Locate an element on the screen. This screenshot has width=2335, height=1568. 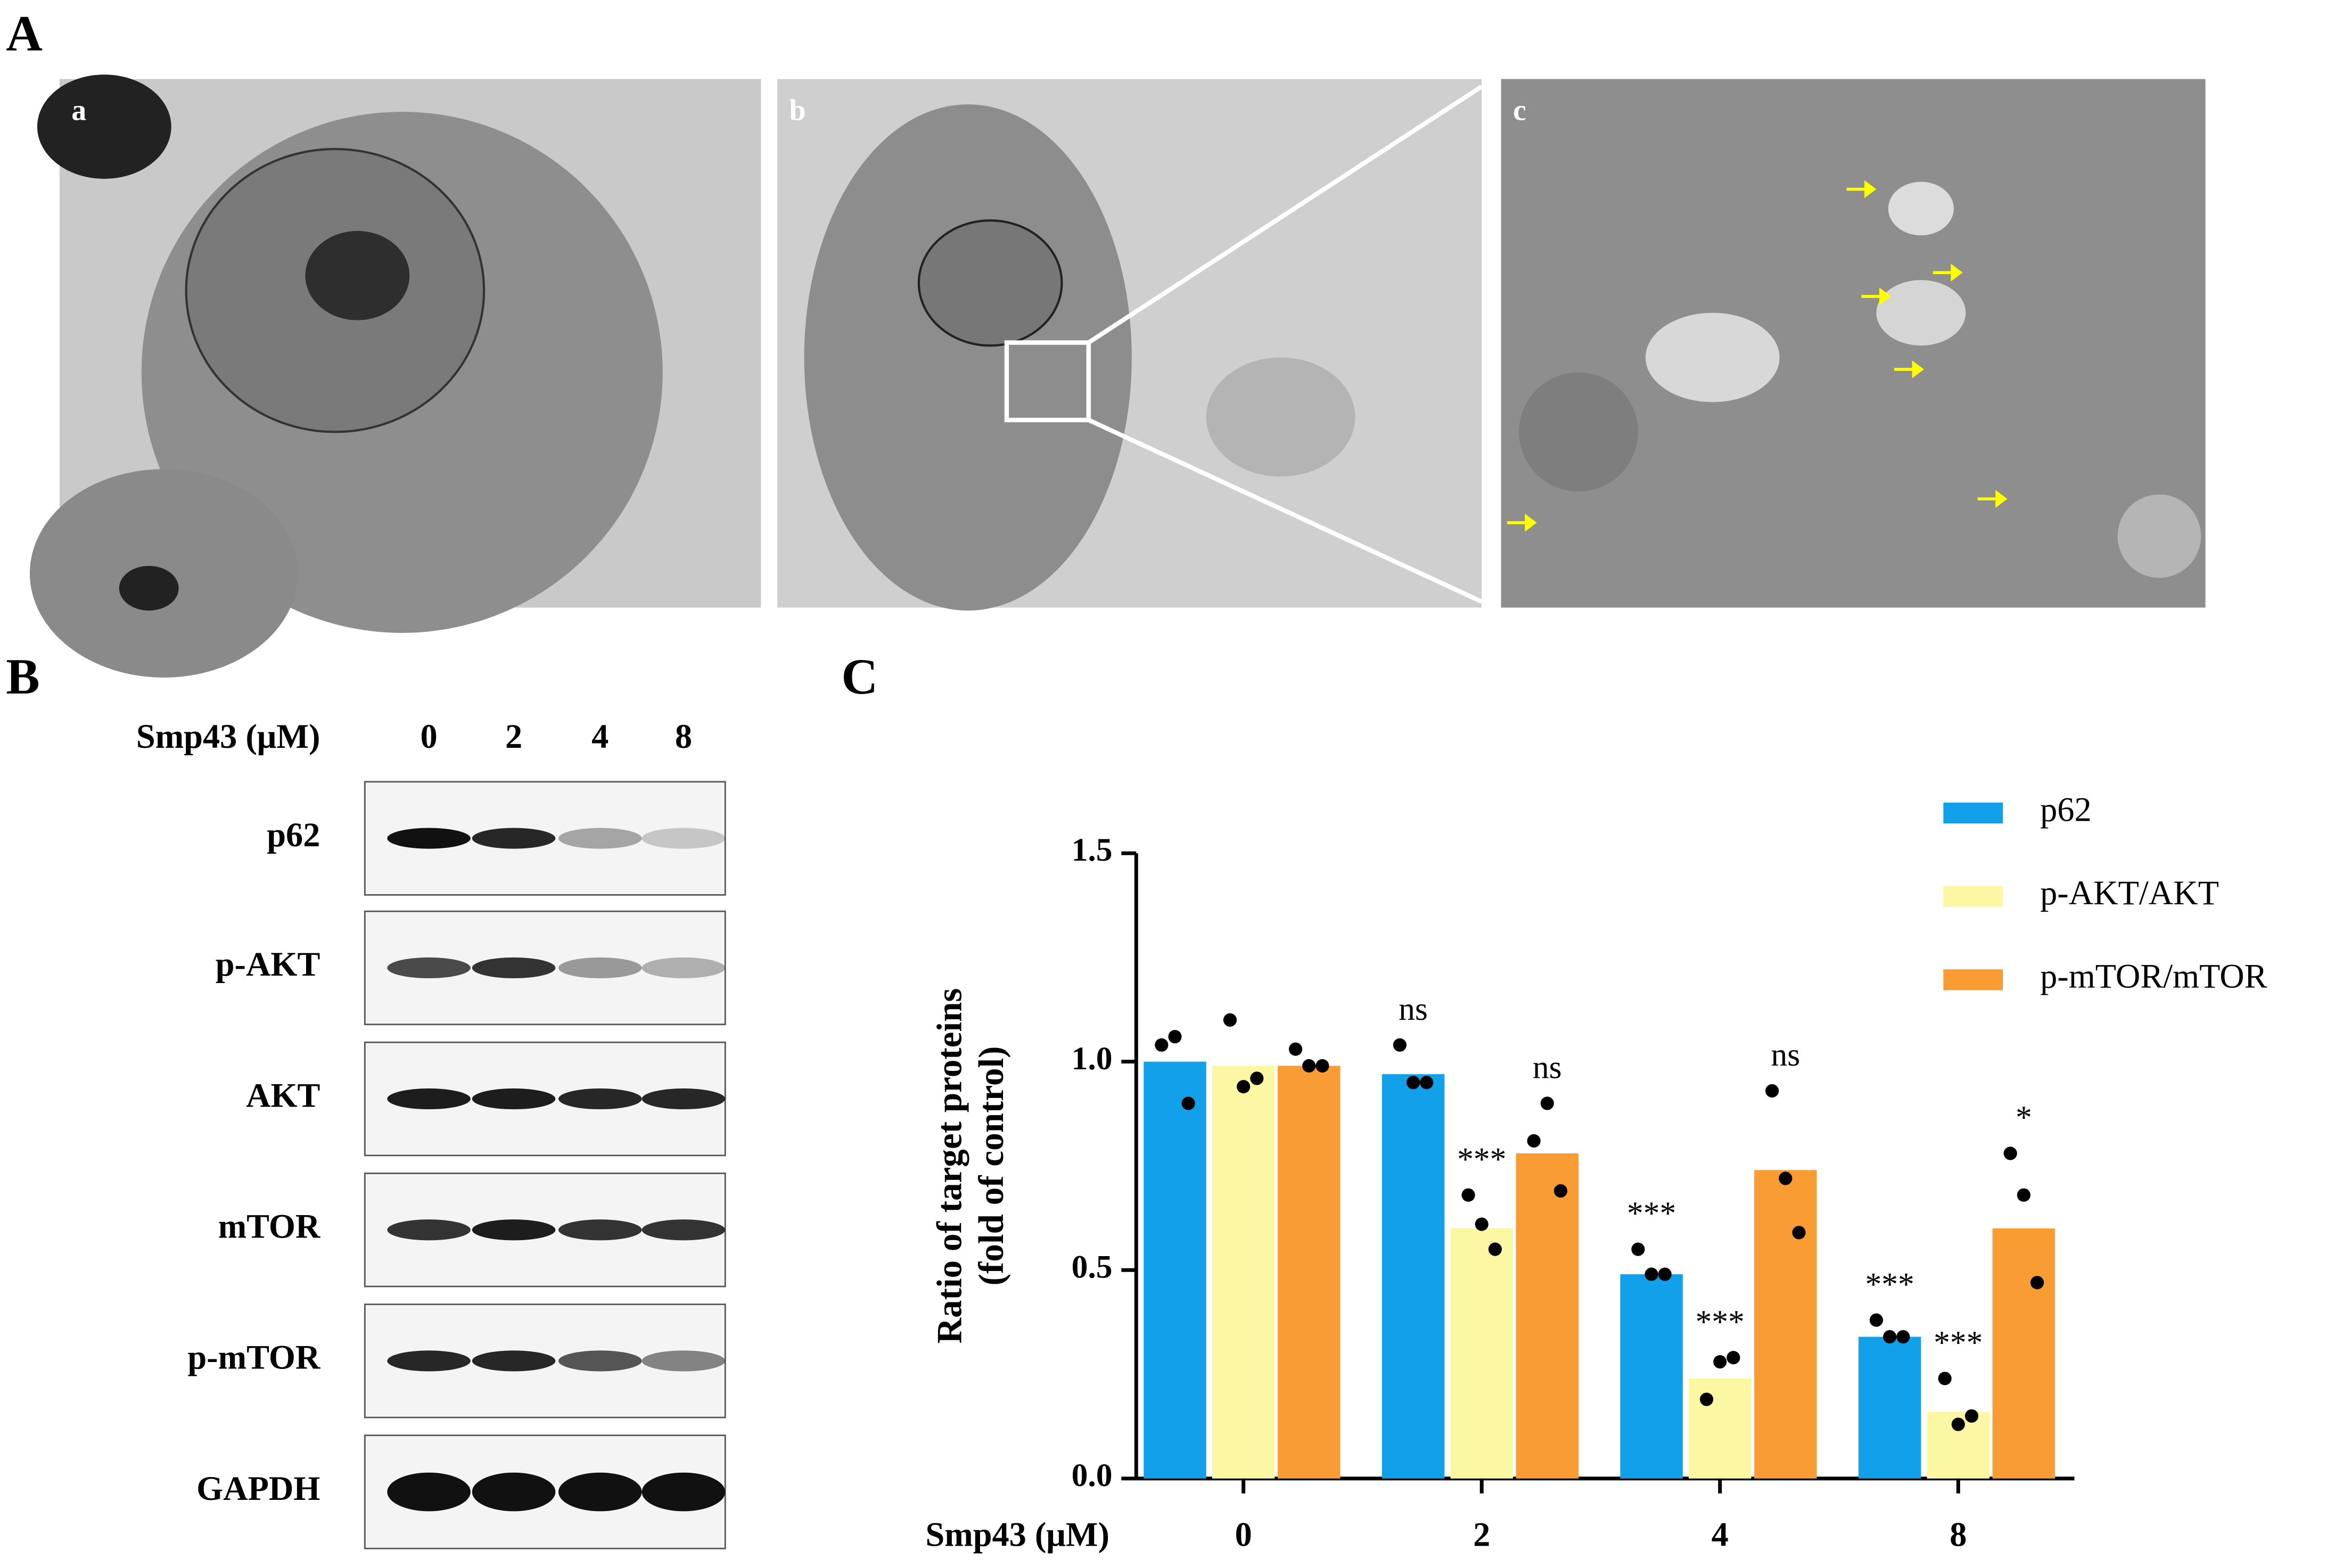
y-axis-label: Ratio of target proteins is located at coordinates (949, 1166).